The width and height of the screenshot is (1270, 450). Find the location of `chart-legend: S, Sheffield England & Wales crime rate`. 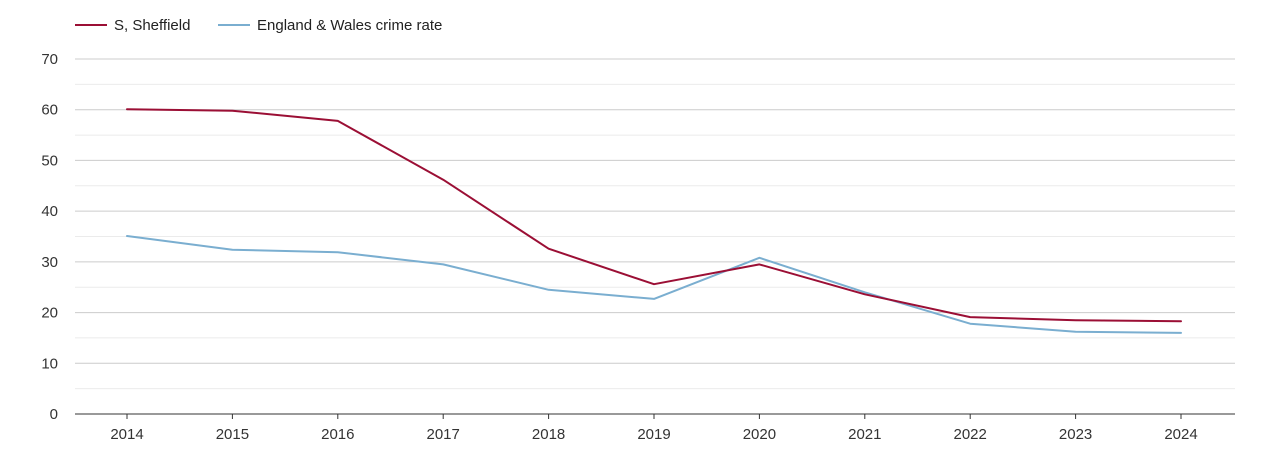

chart-legend: S, Sheffield England & Wales crime rate is located at coordinates (258, 25).